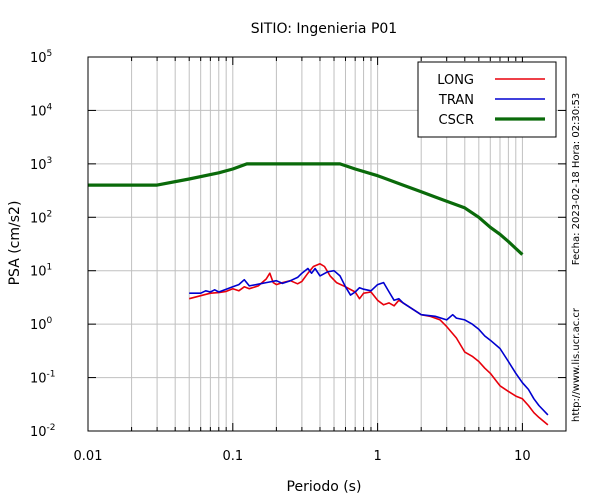  What do you see at coordinates (487, 99) in the screenshot?
I see `legend: LONG TRAN CSCR` at bounding box center [487, 99].